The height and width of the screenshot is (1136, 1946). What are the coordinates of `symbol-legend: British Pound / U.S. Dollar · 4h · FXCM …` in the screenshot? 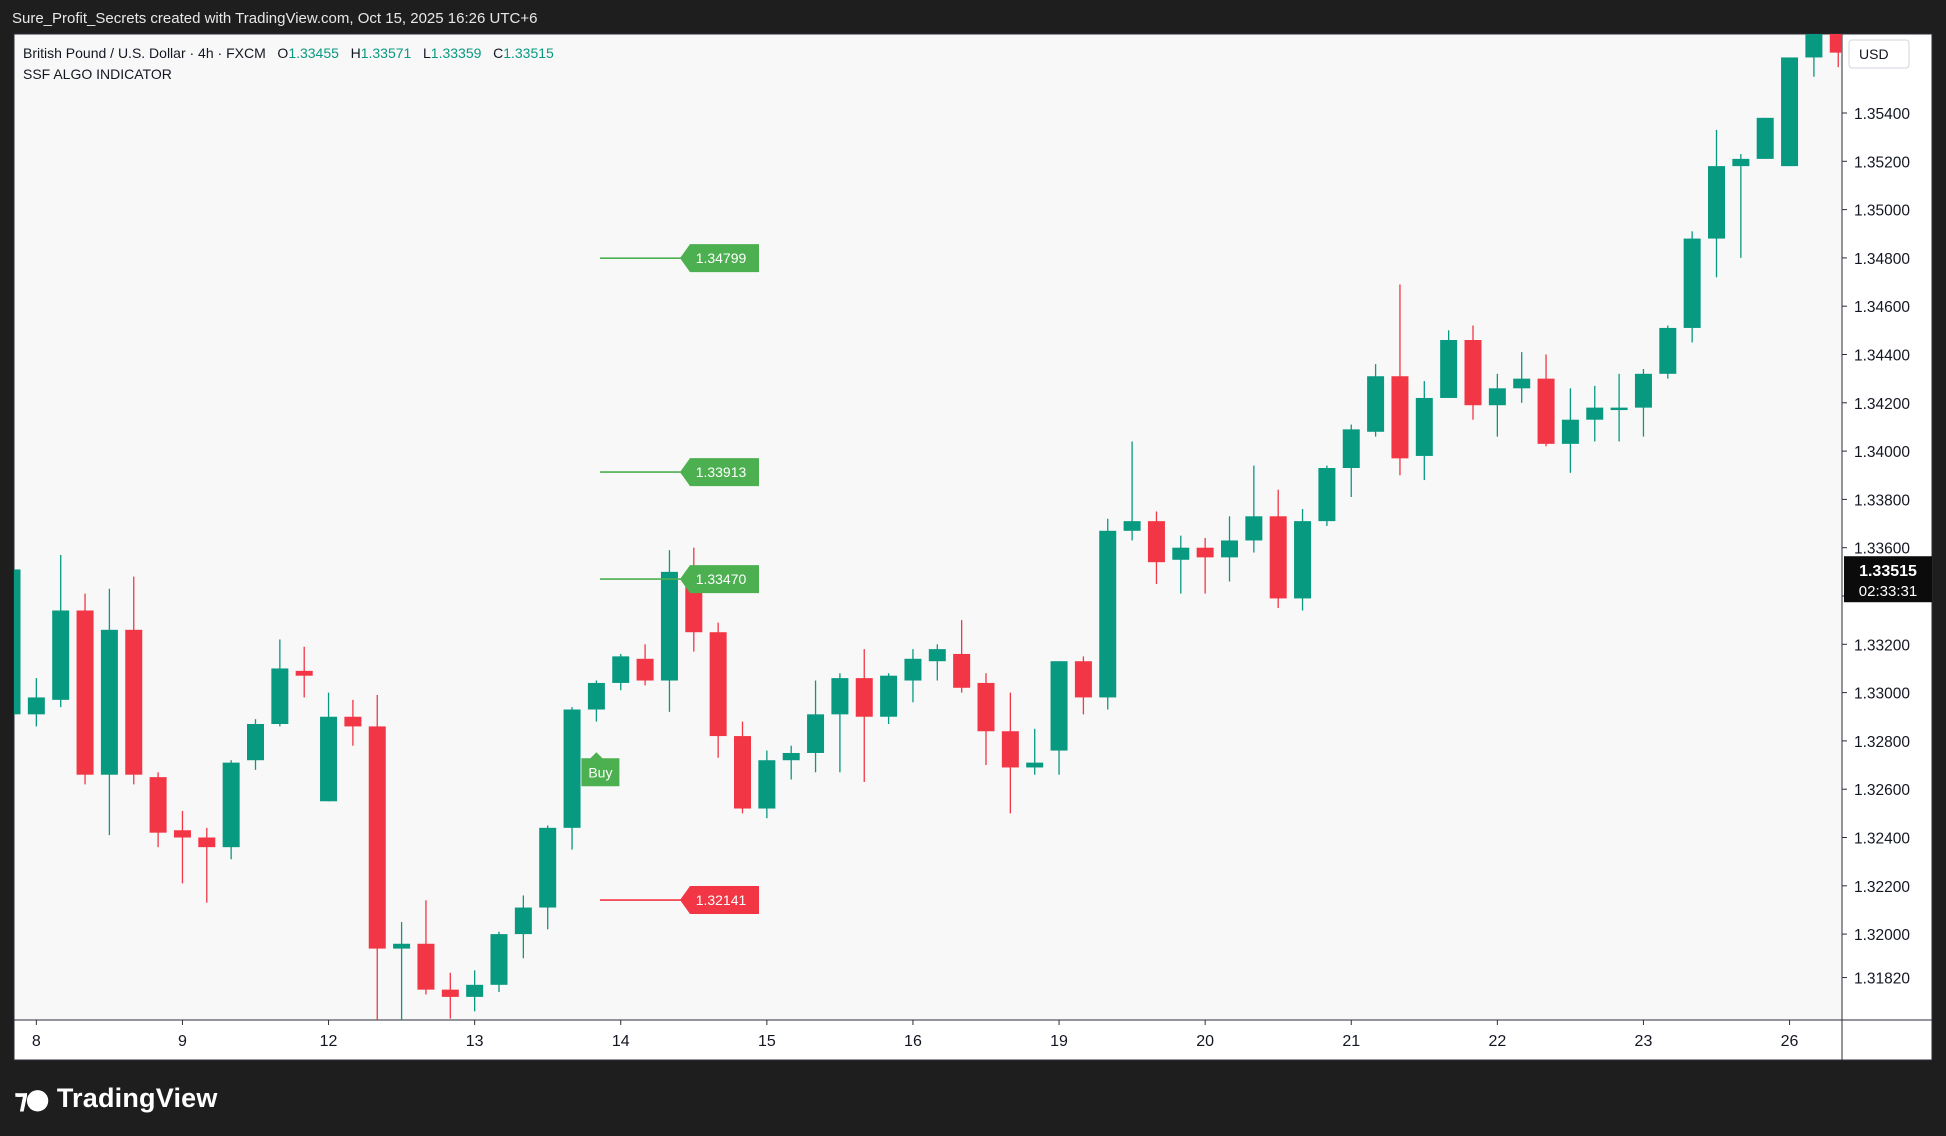 It's located at (288, 53).